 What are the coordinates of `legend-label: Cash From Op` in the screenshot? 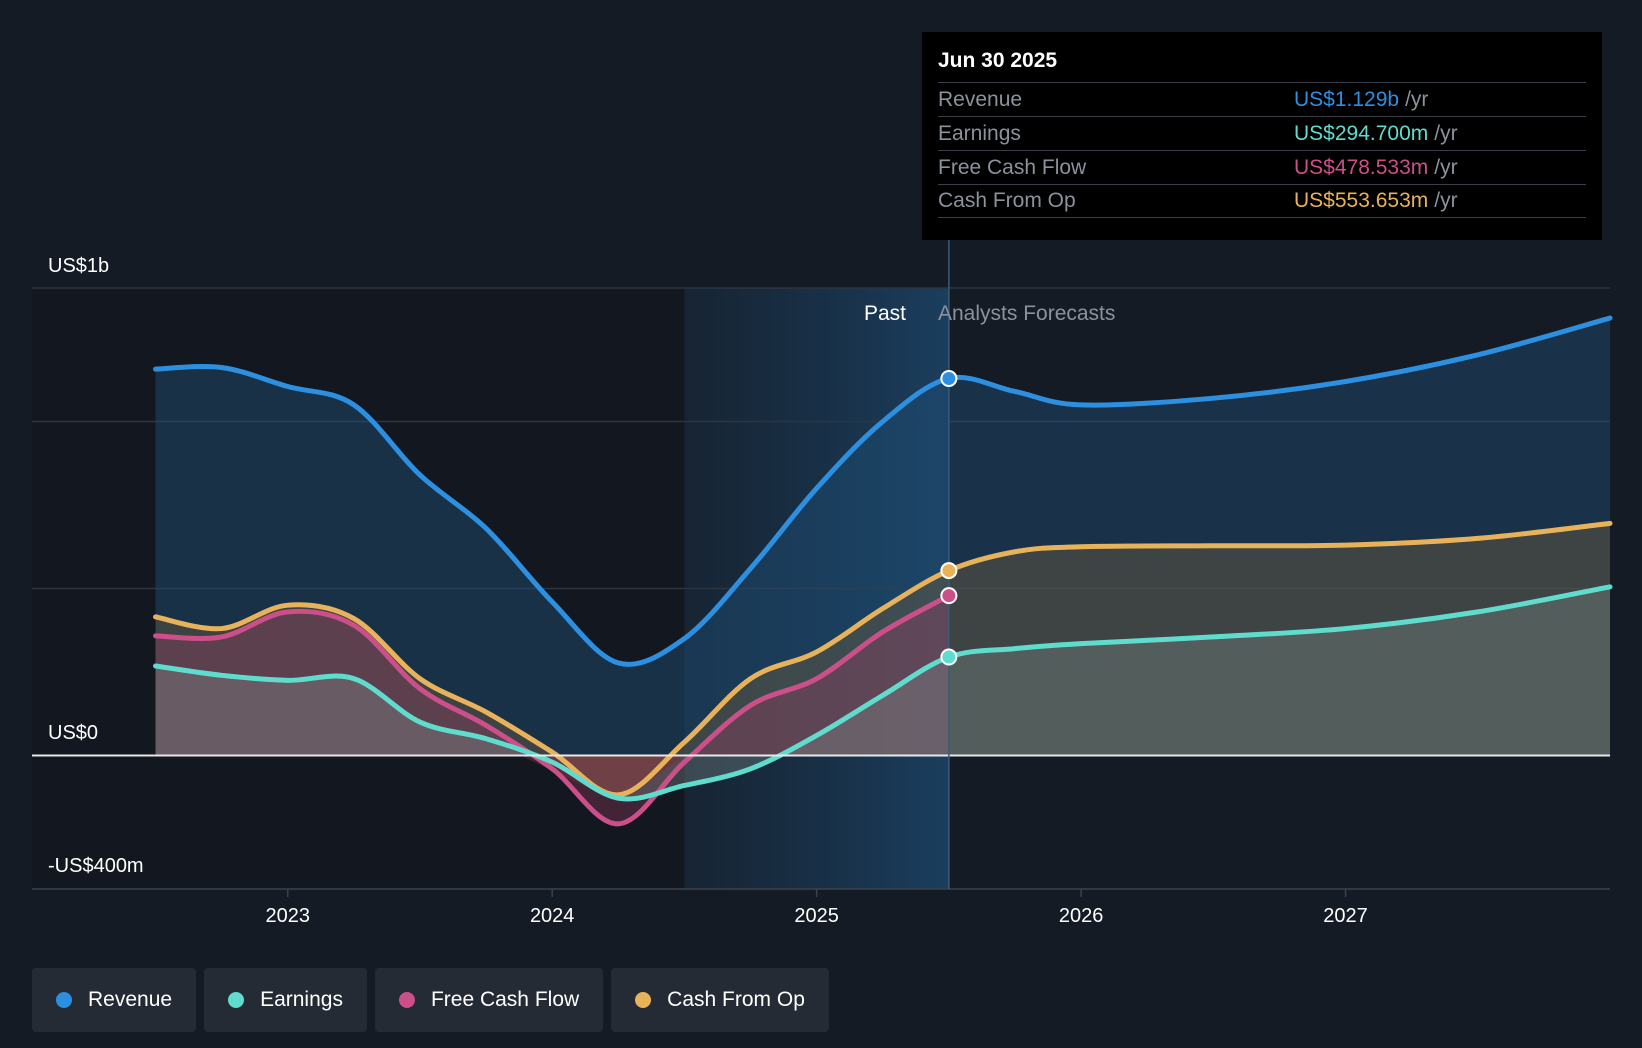 It's located at (736, 999).